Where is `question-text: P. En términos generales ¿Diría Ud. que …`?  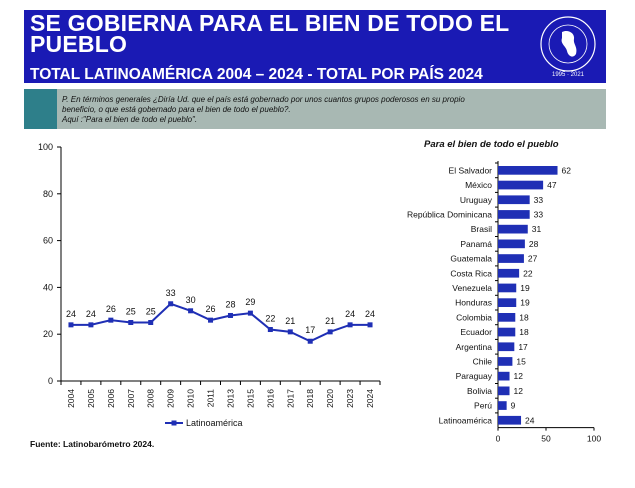 question-text: P. En términos generales ¿Diría Ud. que … is located at coordinates (302, 110).